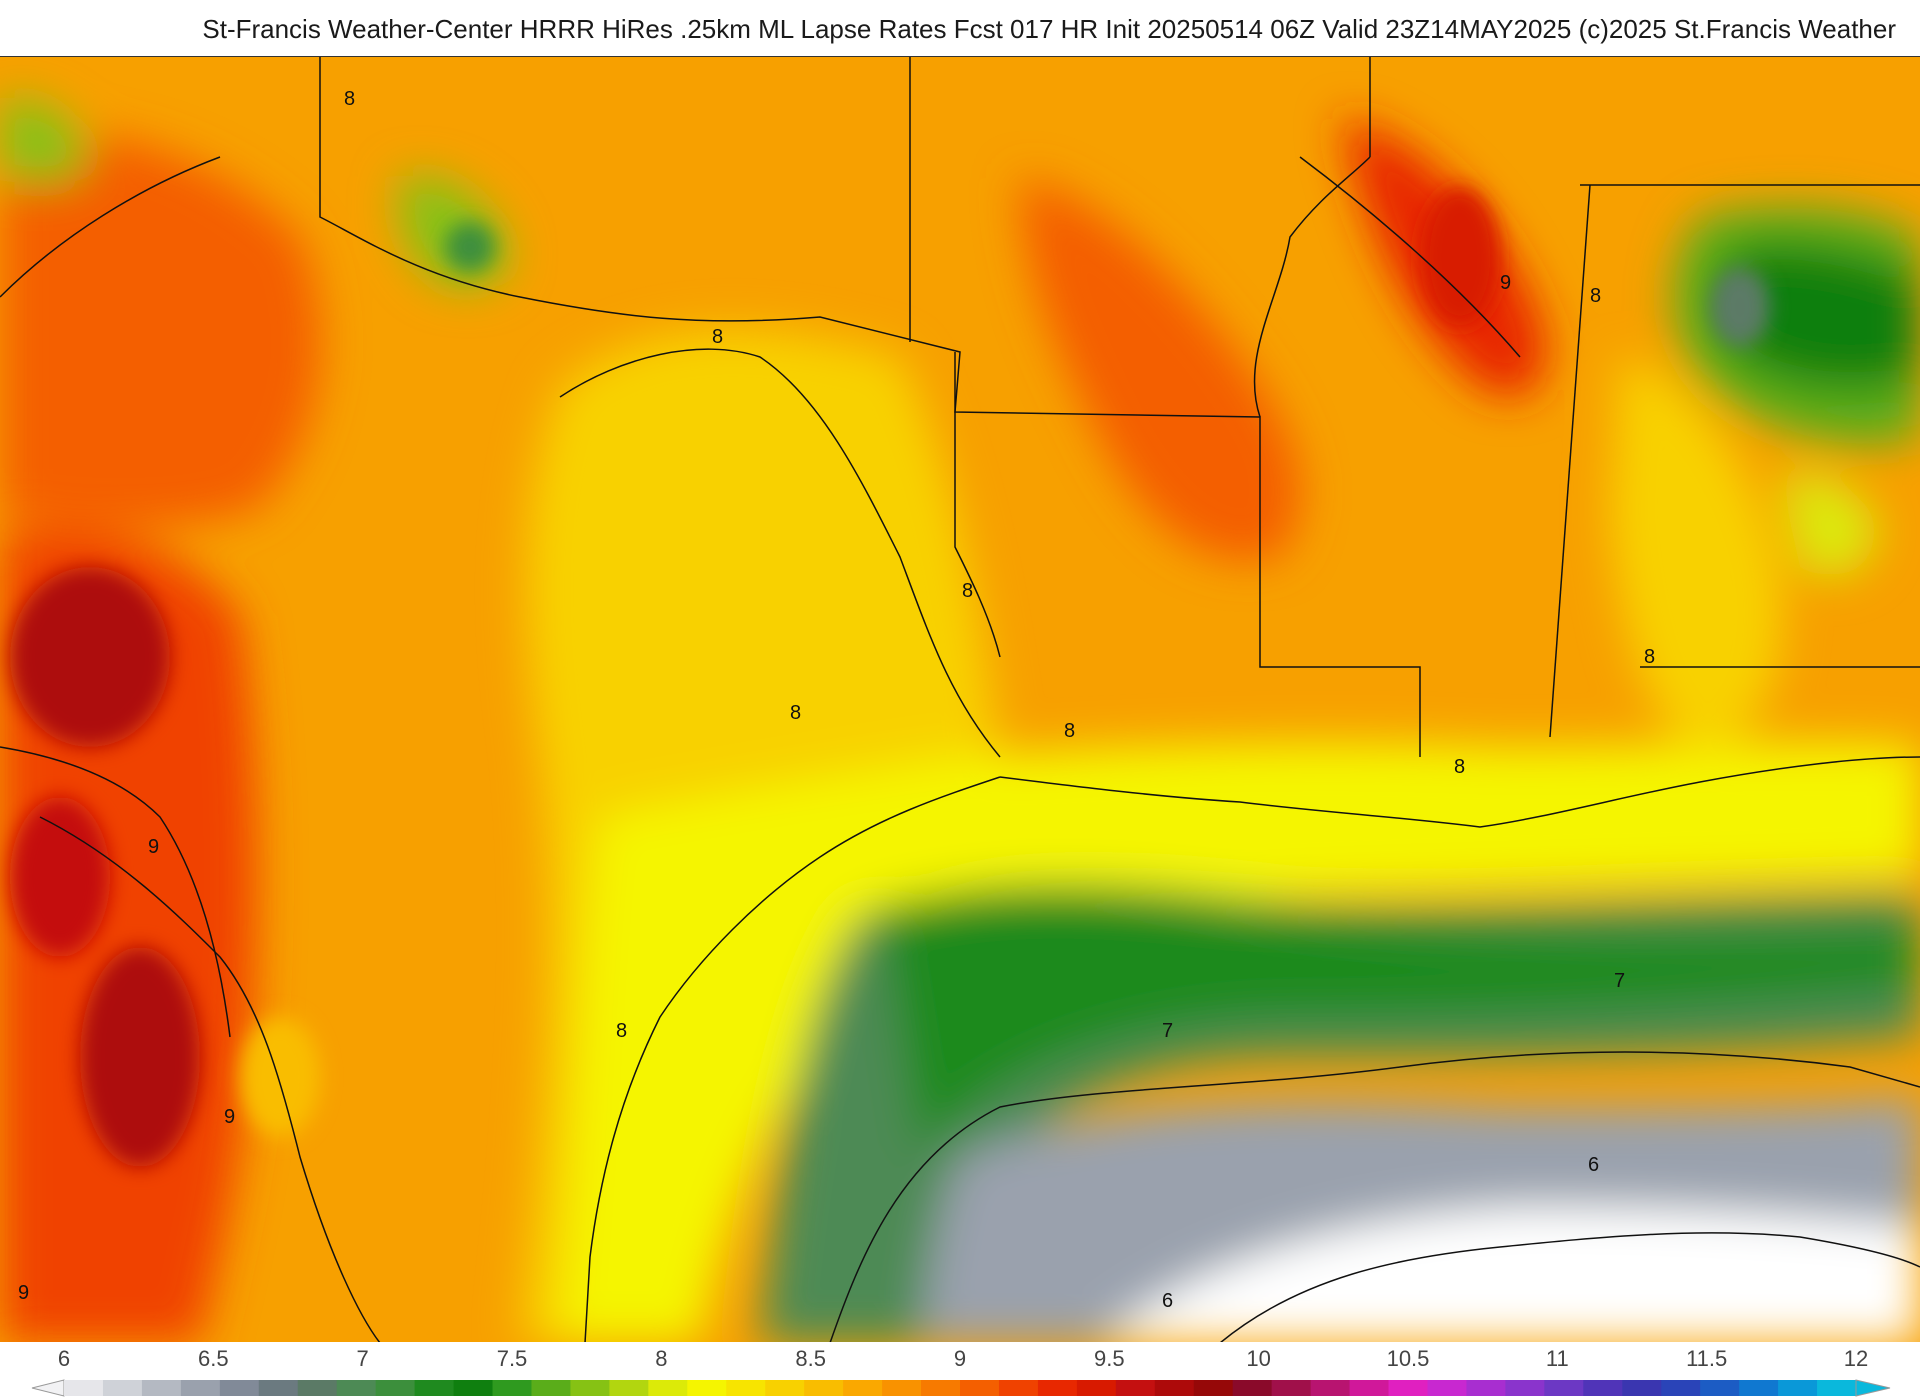  Describe the element at coordinates (64, 1358) in the screenshot. I see `colorbar-tick-label: 6` at that location.